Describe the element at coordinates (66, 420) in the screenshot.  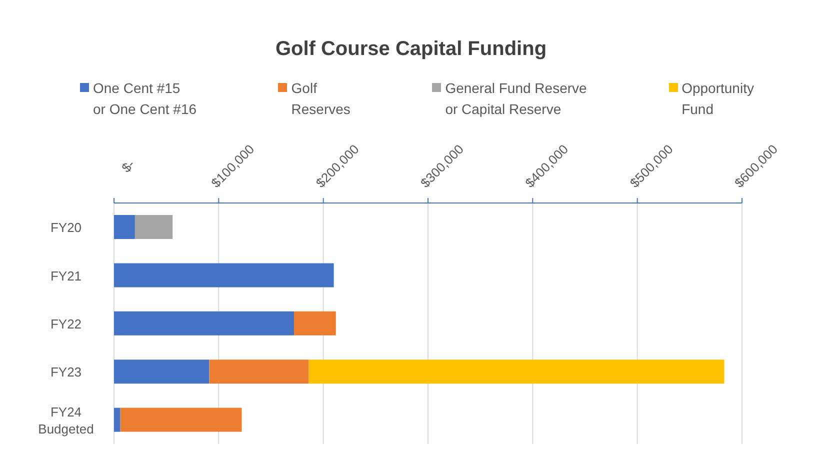
I see `y-tick-label: FY24 Budgeted` at that location.